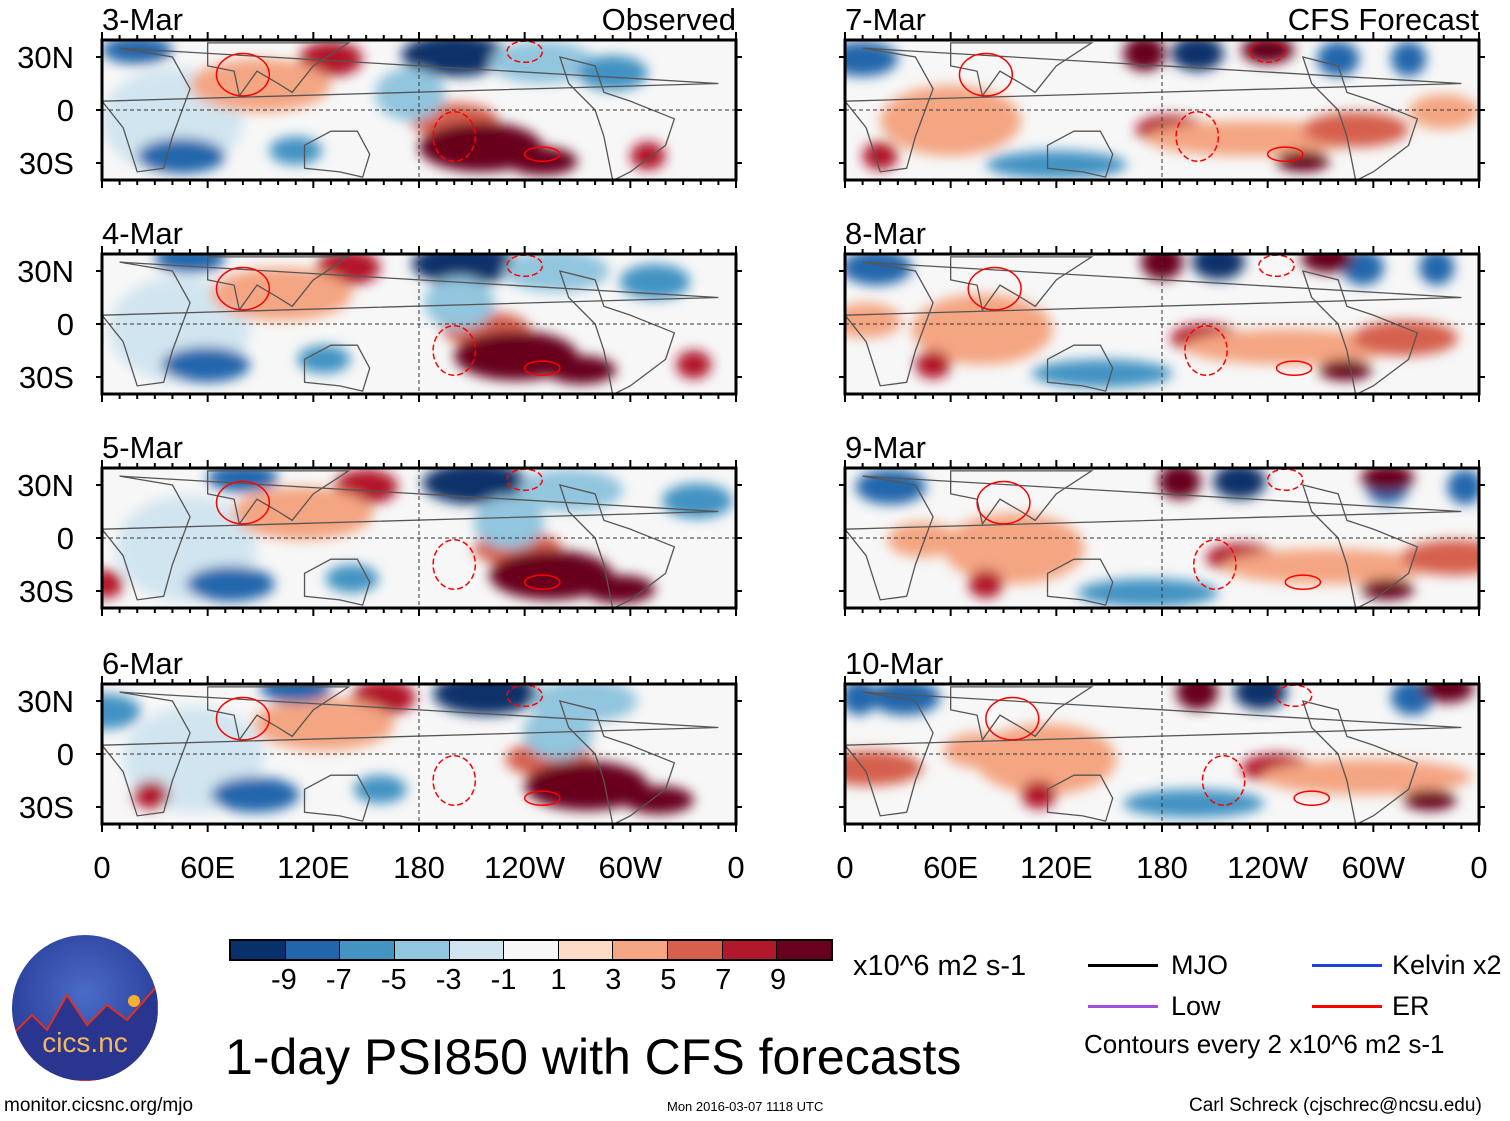  What do you see at coordinates (503, 980) in the screenshot?
I see `colorbar-label: -1` at bounding box center [503, 980].